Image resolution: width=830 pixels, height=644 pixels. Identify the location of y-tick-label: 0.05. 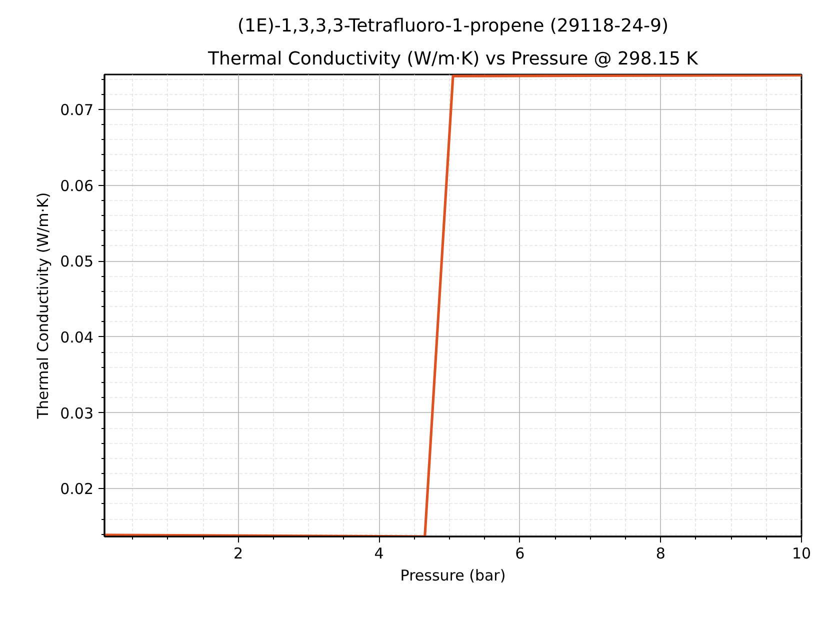
(77, 261).